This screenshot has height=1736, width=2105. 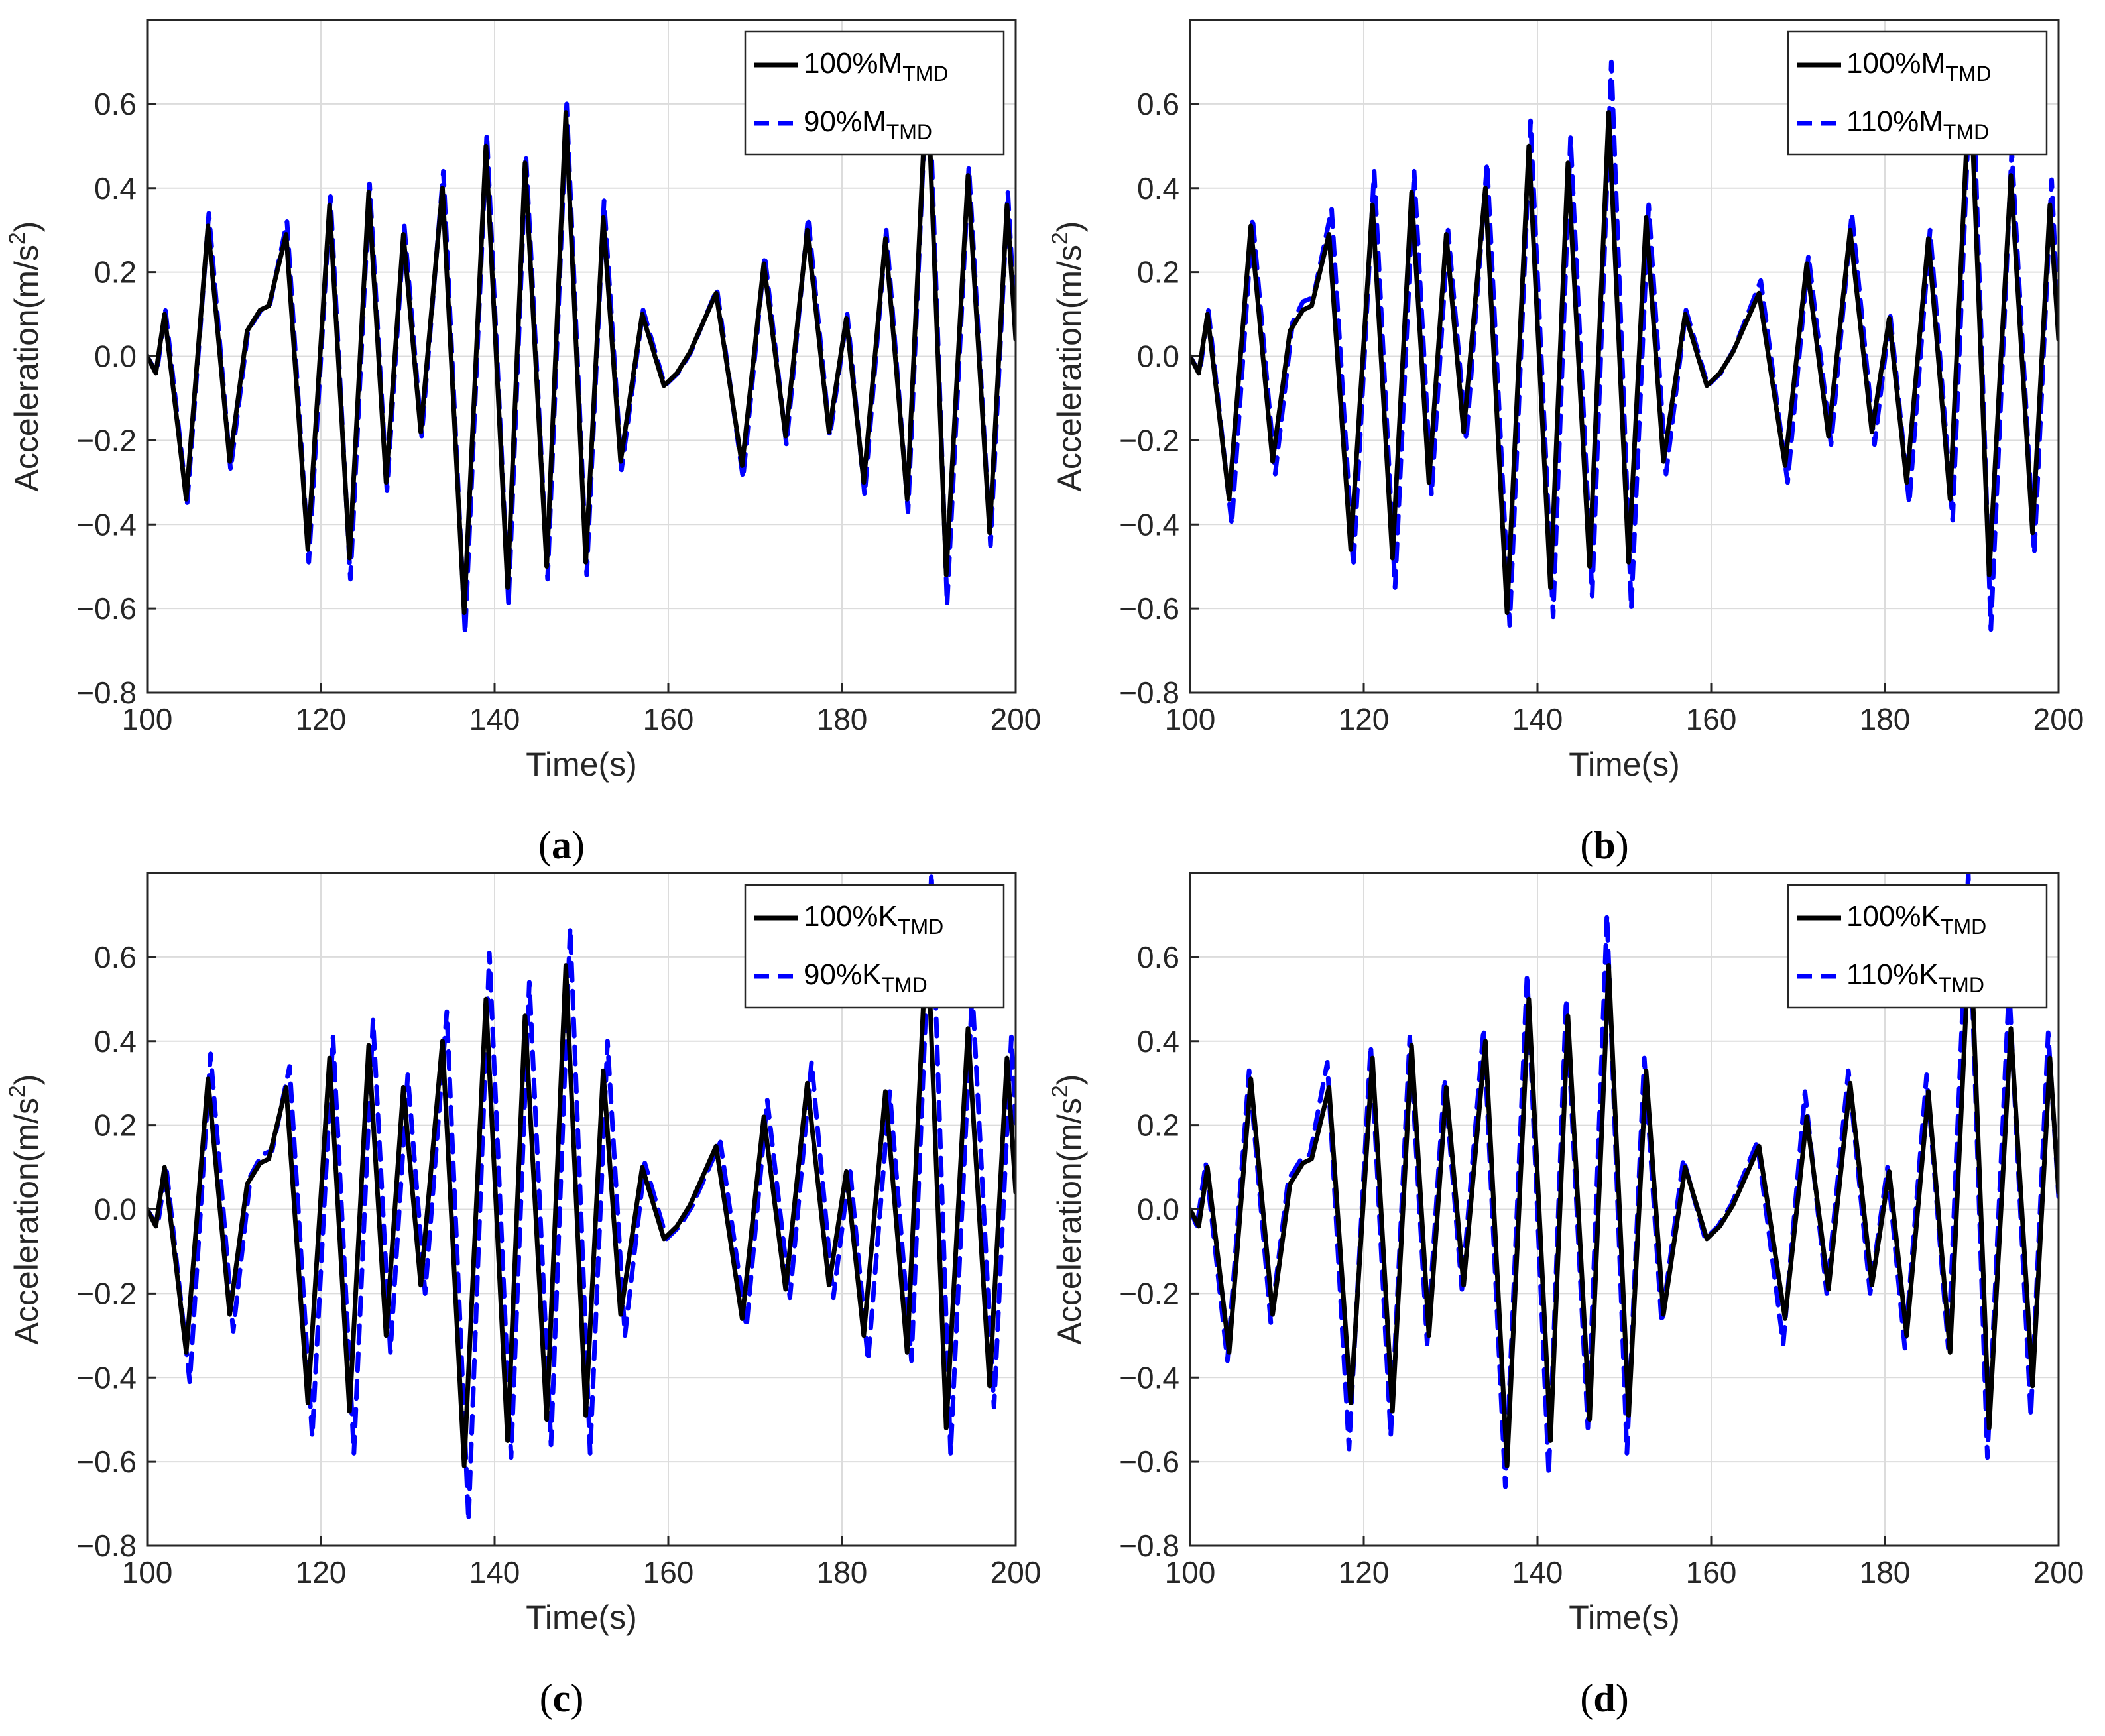 I want to click on x-axis-title-a: Time(s), so click(x=581, y=764).